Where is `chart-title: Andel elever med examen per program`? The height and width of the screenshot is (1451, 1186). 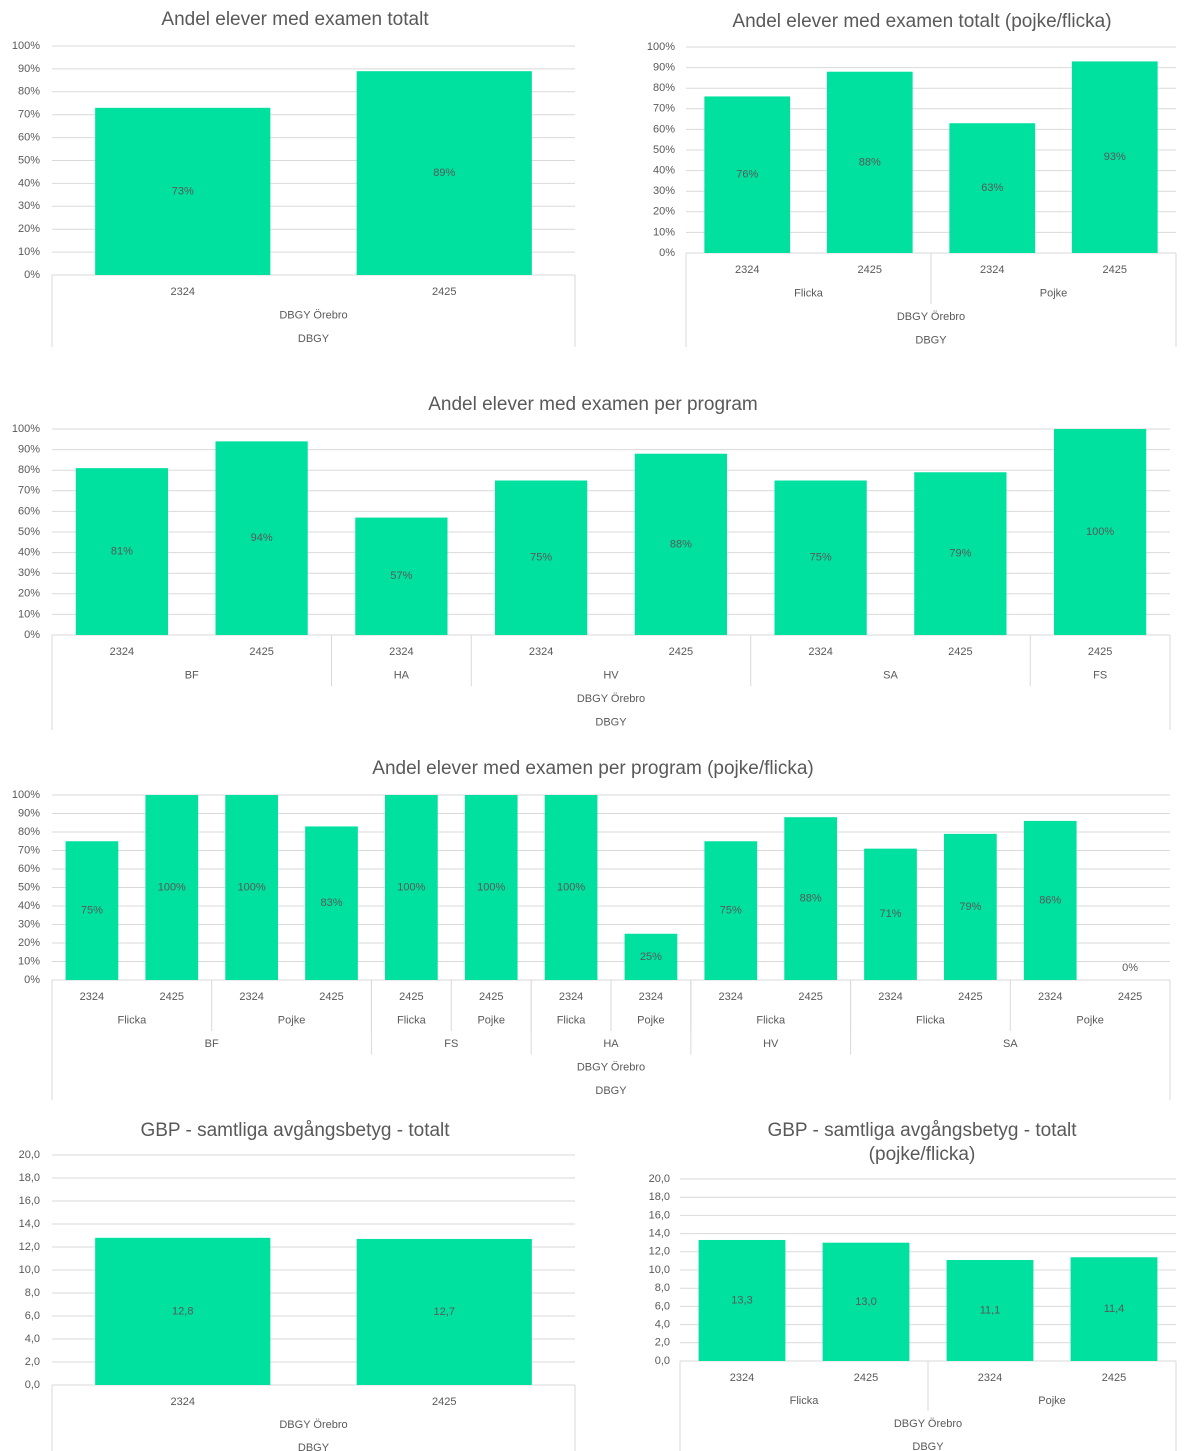
chart-title: Andel elever med examen per program is located at coordinates (593, 404).